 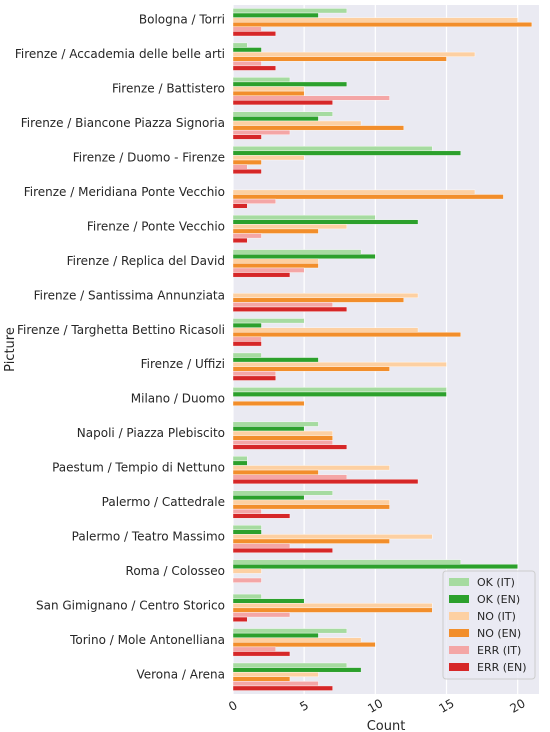 I want to click on x-tick-label: 5, so click(x=304, y=706).